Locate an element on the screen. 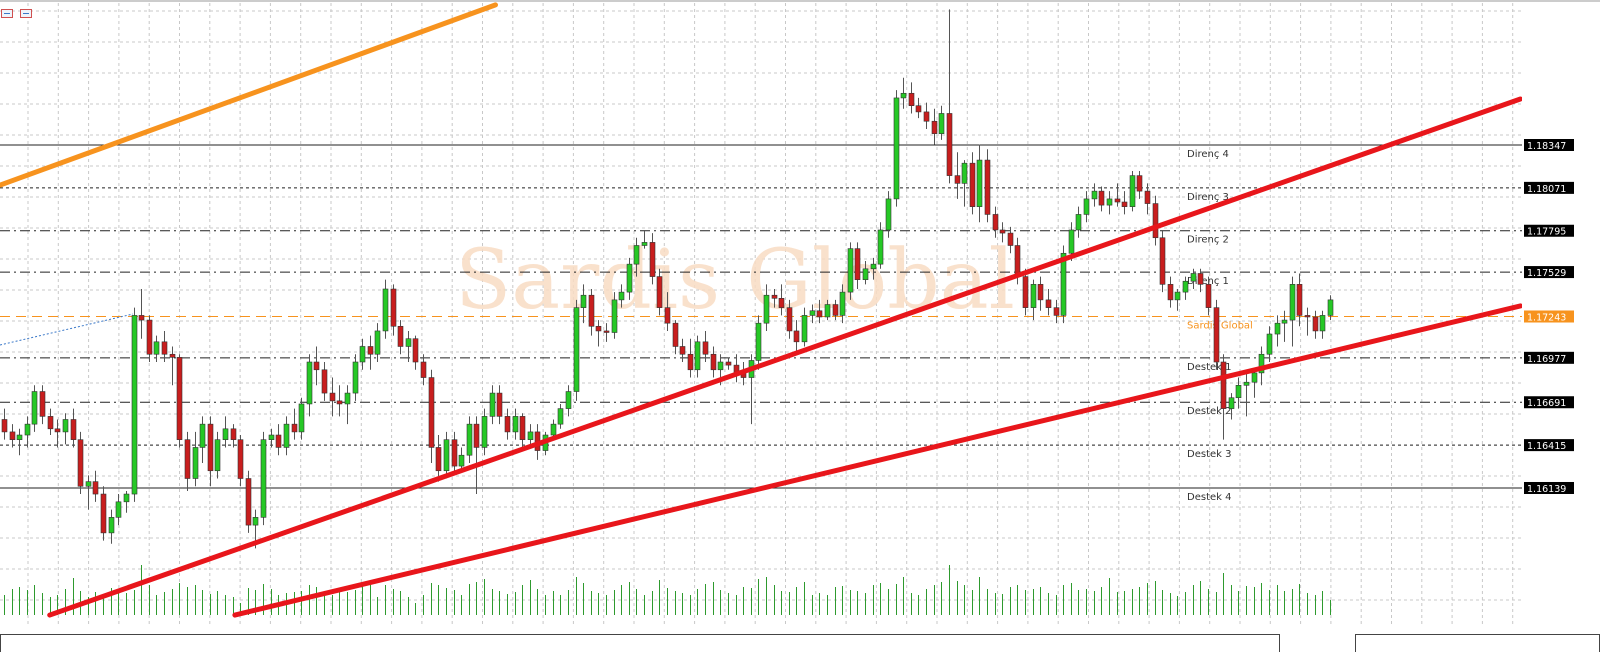 The height and width of the screenshot is (652, 1600). time-scale-bar is located at coordinates (640, 643).